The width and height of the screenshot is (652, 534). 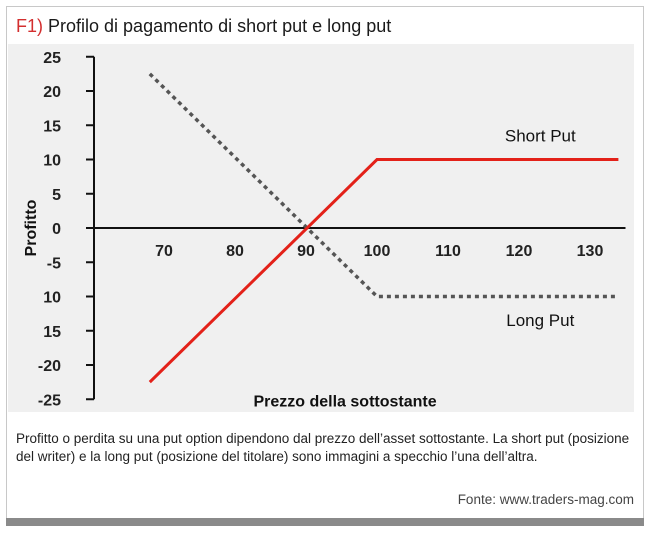 I want to click on x-tick-label: 100, so click(x=377, y=251).